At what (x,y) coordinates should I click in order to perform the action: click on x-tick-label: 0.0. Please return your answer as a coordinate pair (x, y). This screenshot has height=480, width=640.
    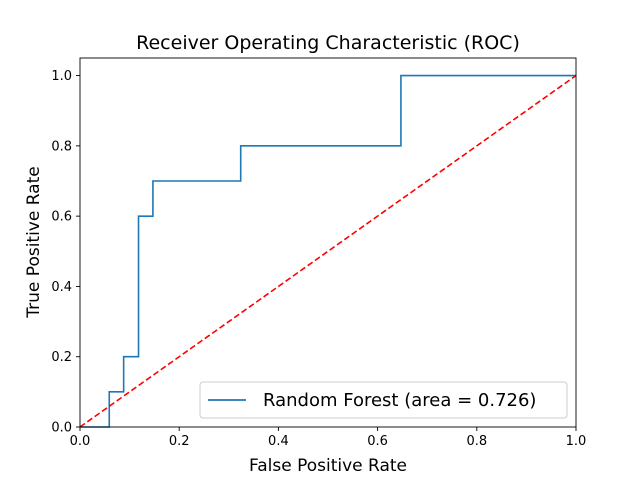
    Looking at the image, I should click on (80, 441).